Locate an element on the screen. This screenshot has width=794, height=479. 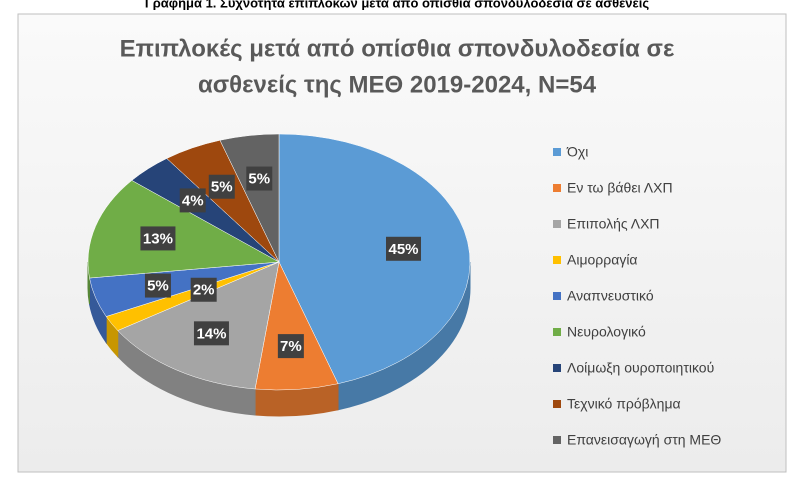
legend-label: Εν τω βάθει ΛΧΠ is located at coordinates (620, 188).